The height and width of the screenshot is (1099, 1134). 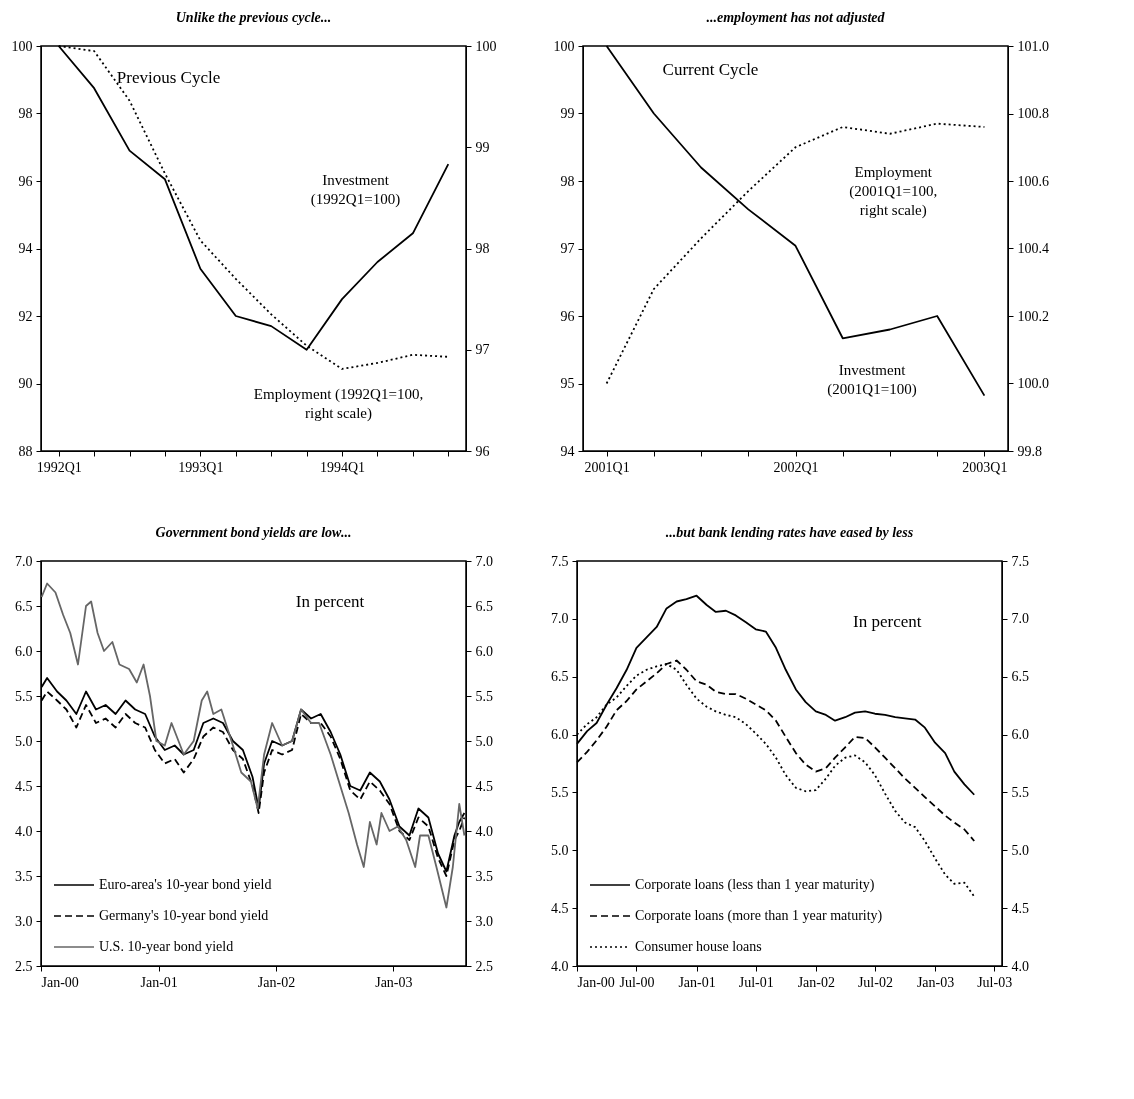 I want to click on y-tick-label: 88, so click(x=25, y=451).